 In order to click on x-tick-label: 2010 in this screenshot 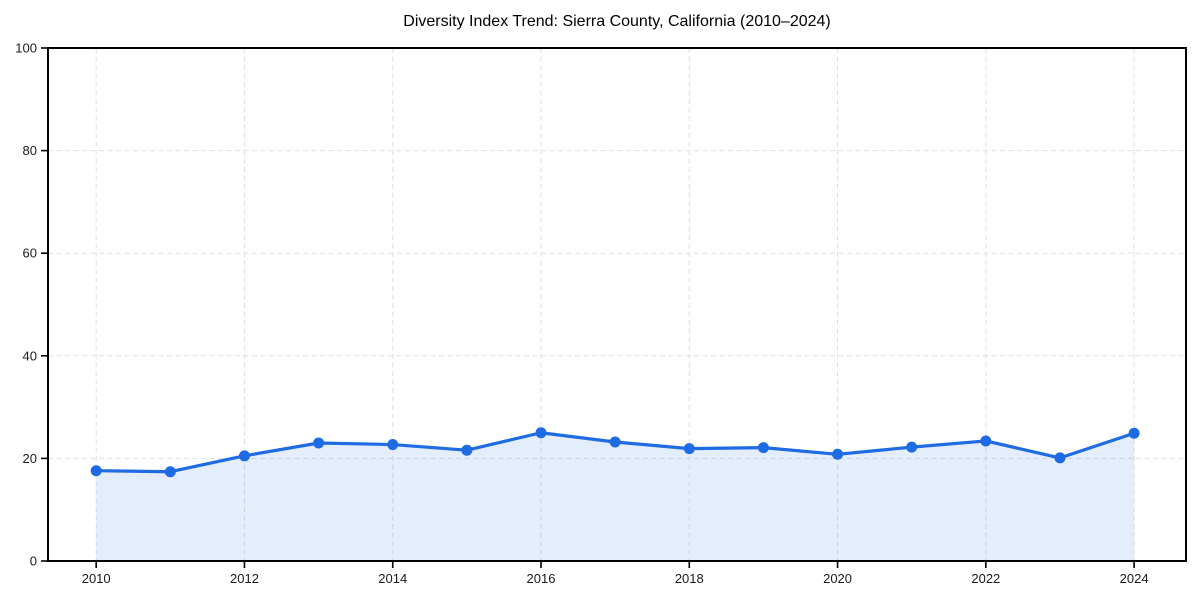, I will do `click(96, 578)`.